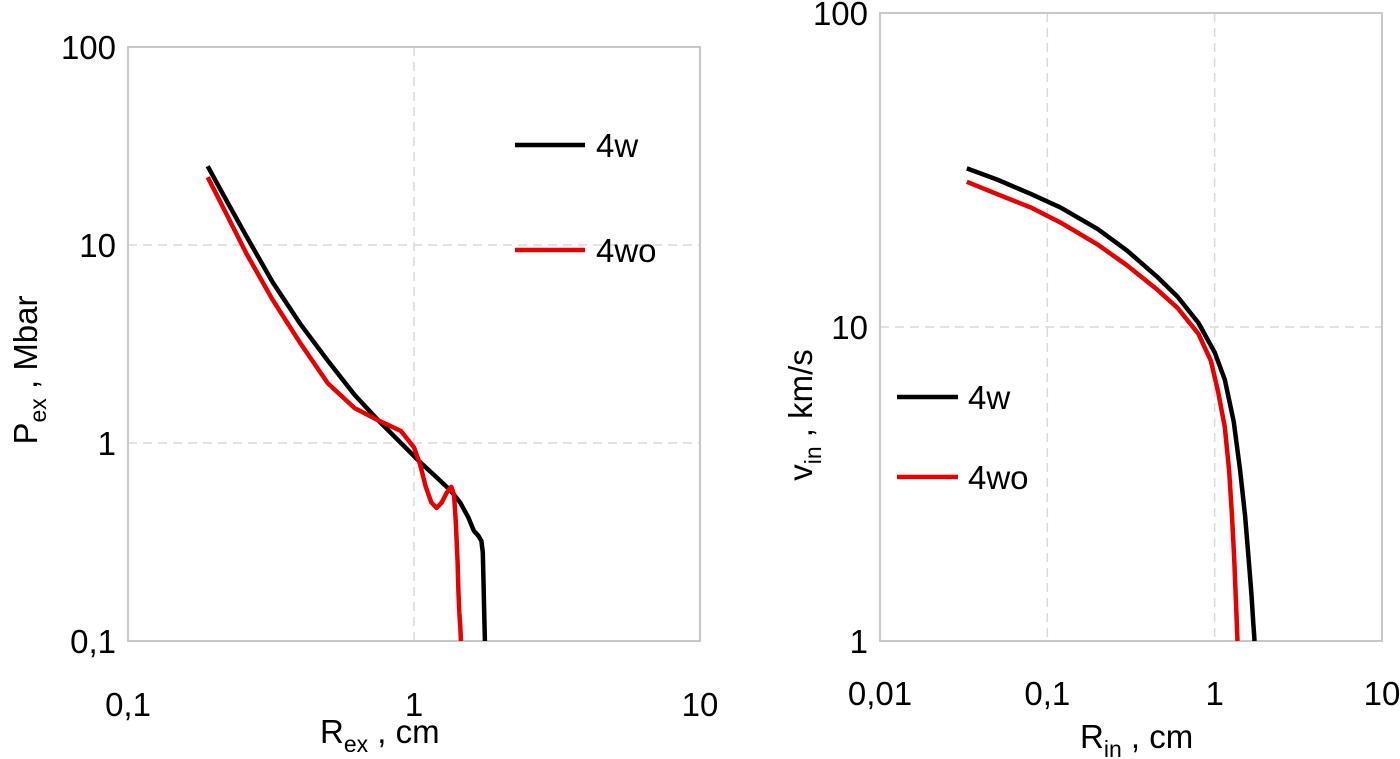 This screenshot has width=1400, height=759. What do you see at coordinates (1214, 693) in the screenshot?
I see `chart2-x-tick-label: 1` at bounding box center [1214, 693].